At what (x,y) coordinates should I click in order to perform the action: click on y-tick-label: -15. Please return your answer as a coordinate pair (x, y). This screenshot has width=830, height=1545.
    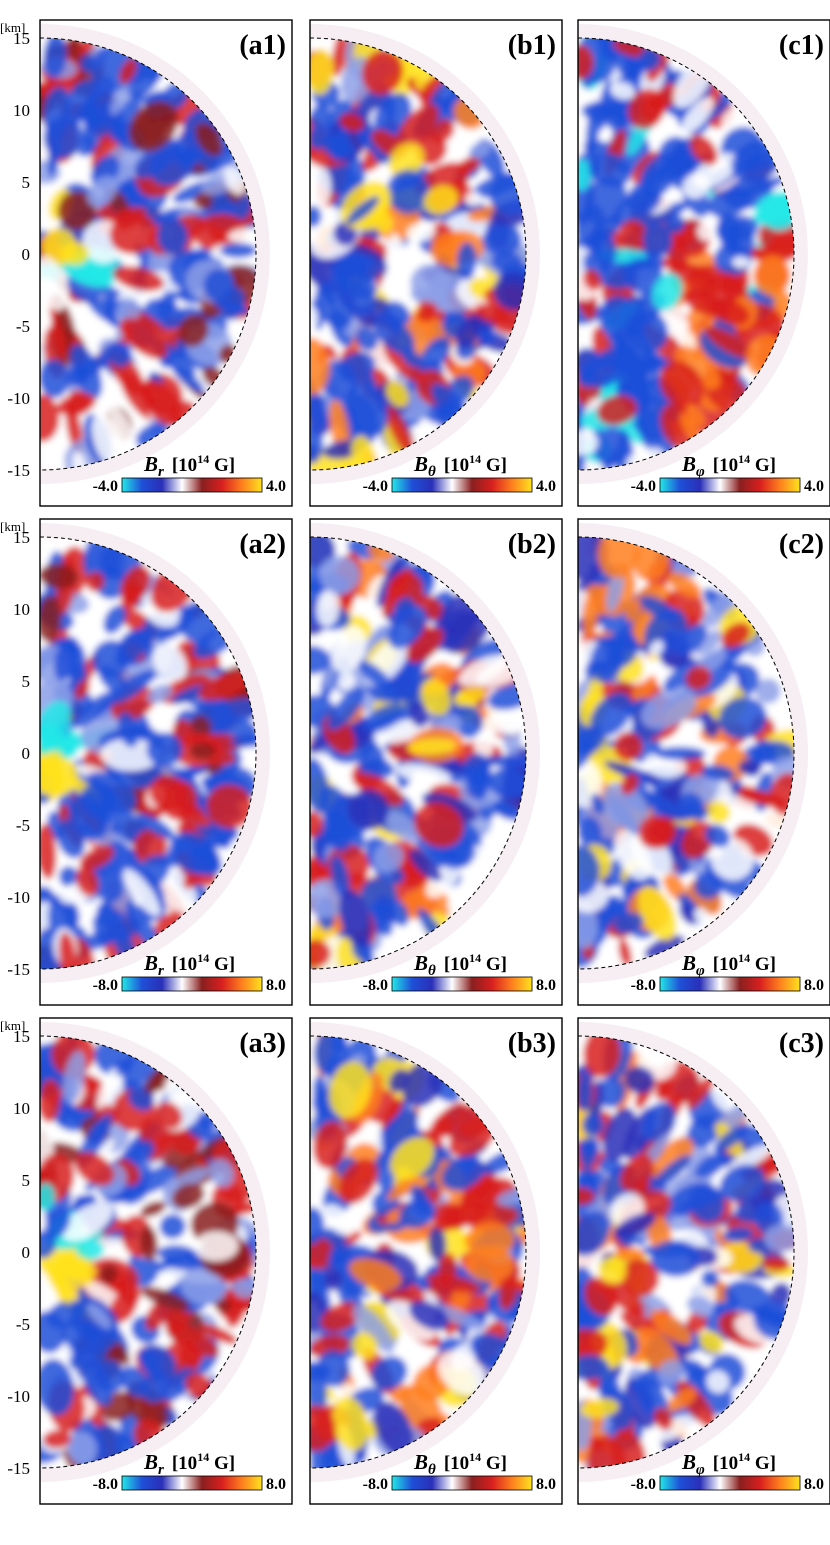
    Looking at the image, I should click on (18, 969).